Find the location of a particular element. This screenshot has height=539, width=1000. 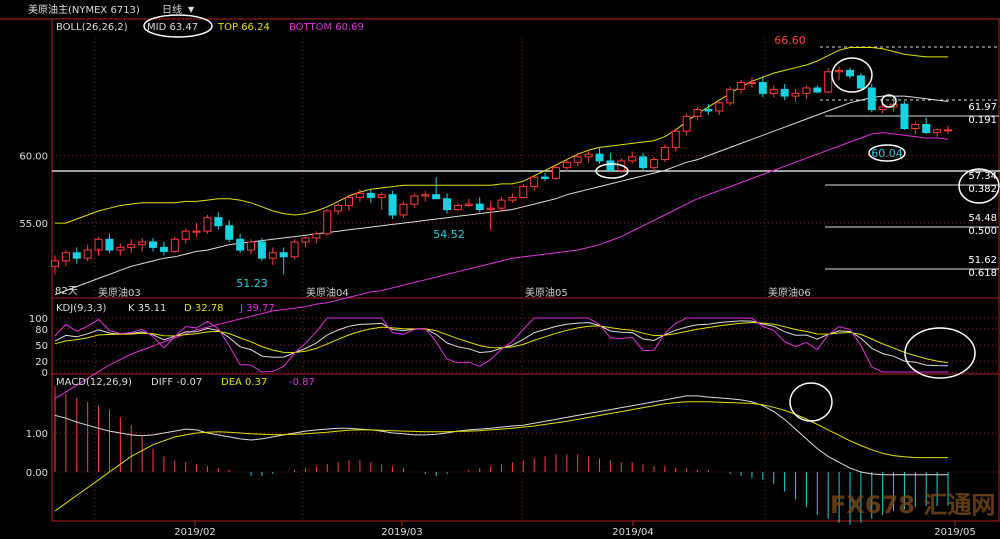

fib-ratio-label: 0.500 is located at coordinates (982, 231).